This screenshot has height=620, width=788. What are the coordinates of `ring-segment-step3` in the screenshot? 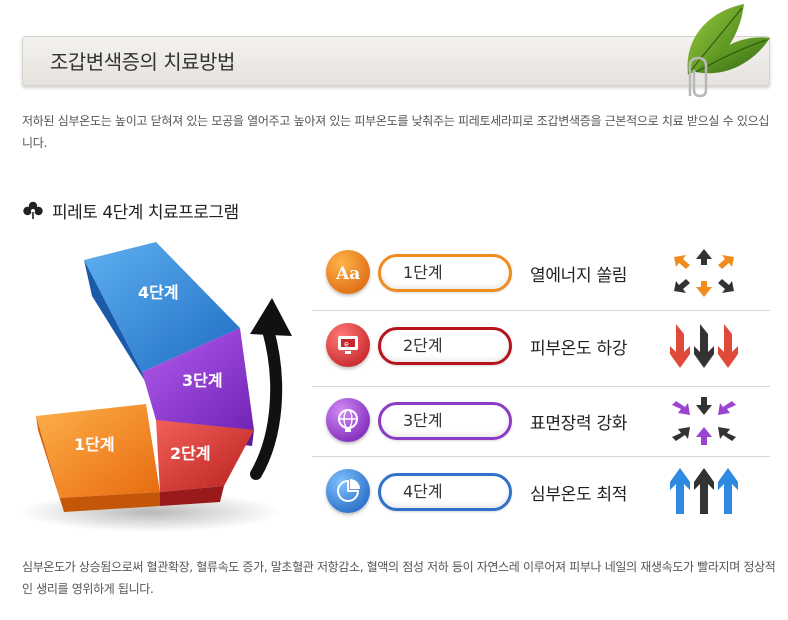 It's located at (198, 379).